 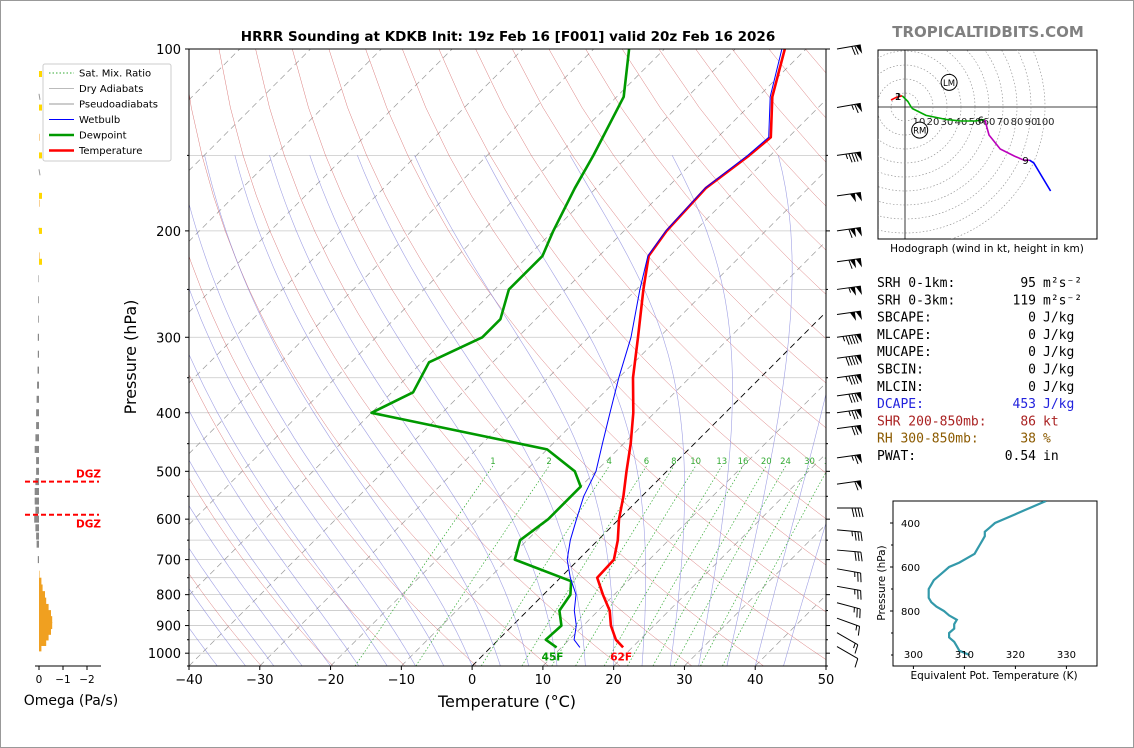 I want to click on x-tick-label: 0, so click(x=472, y=680).